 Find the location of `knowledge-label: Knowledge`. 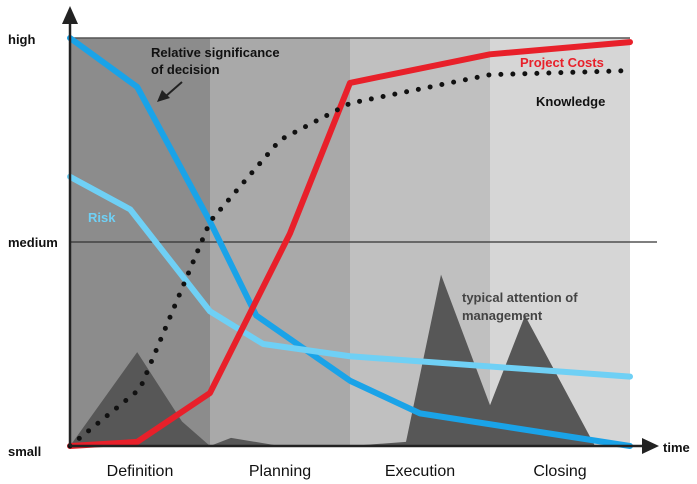

knowledge-label: Knowledge is located at coordinates (570, 101).